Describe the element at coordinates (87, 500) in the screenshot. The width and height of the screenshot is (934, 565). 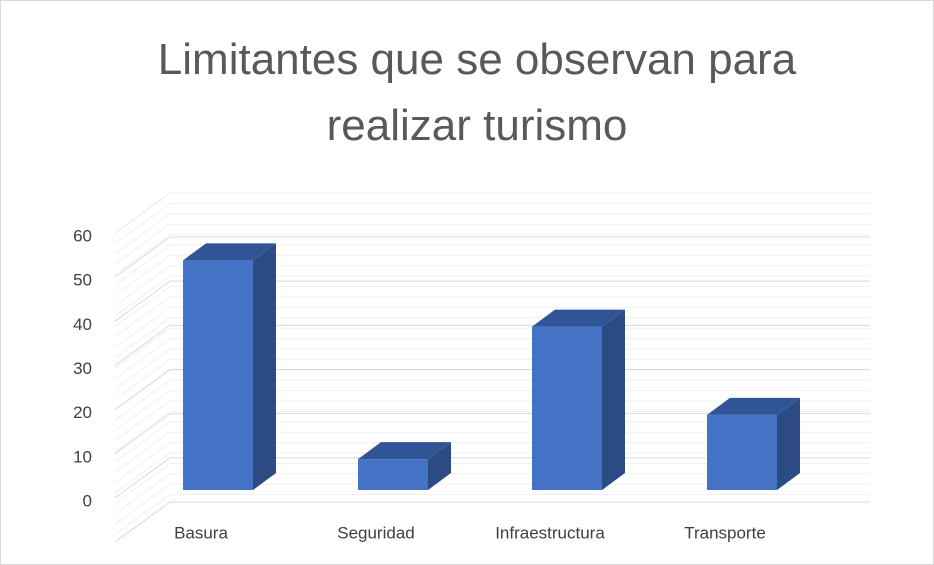
I see `y-tick-label: 0` at that location.